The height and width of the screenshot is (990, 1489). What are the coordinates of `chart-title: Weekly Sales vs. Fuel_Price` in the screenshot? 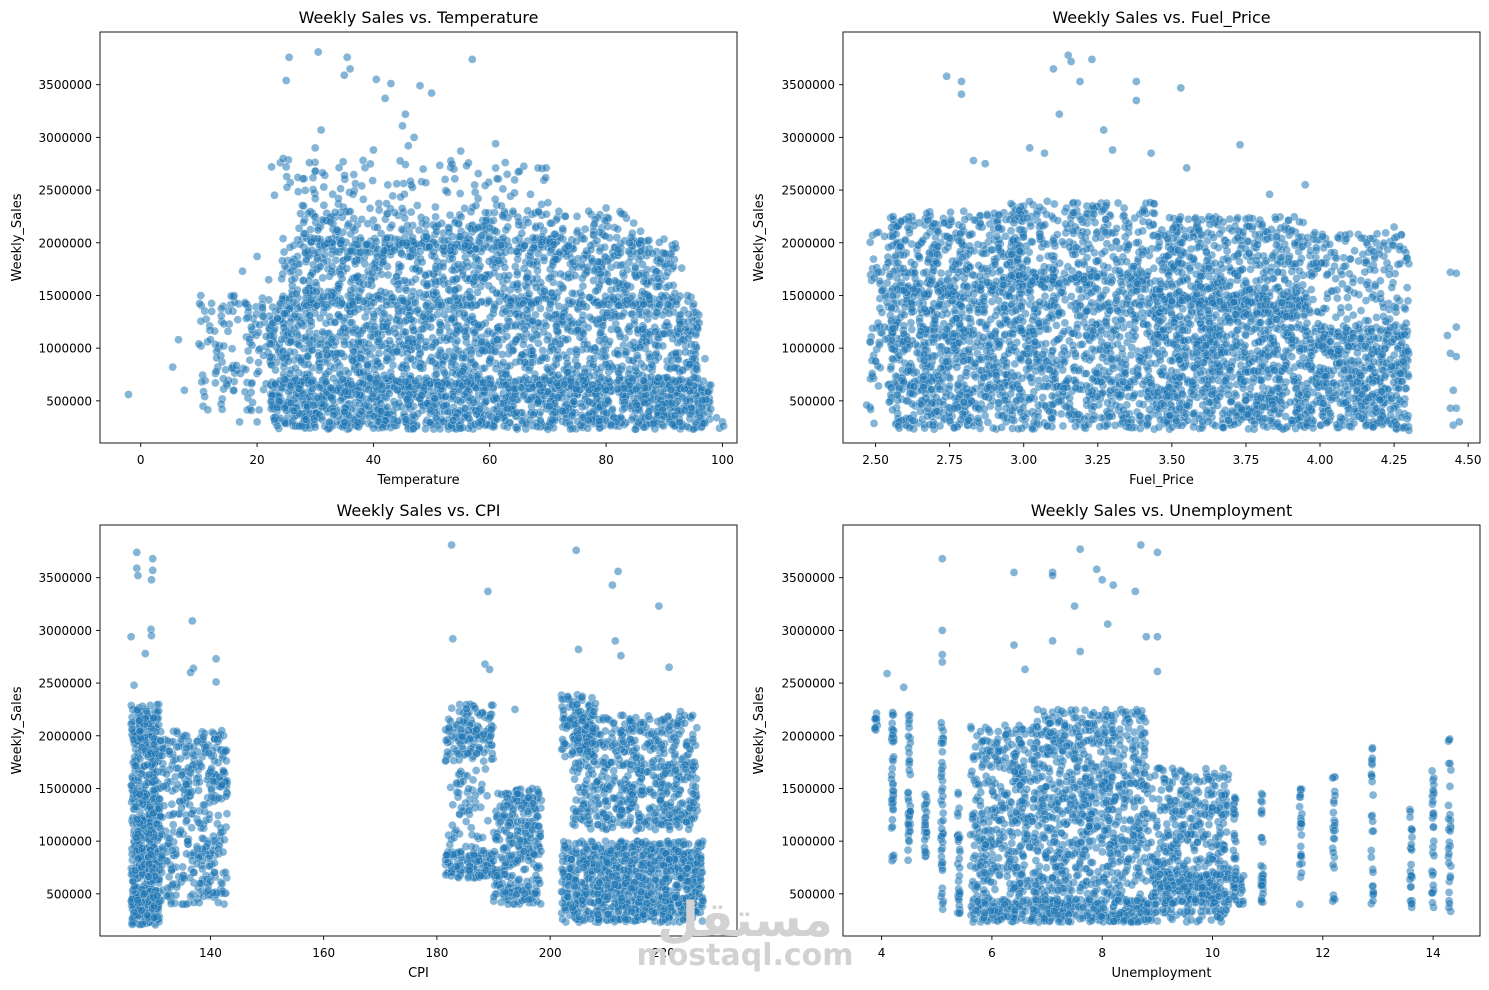 It's located at (1161, 18).